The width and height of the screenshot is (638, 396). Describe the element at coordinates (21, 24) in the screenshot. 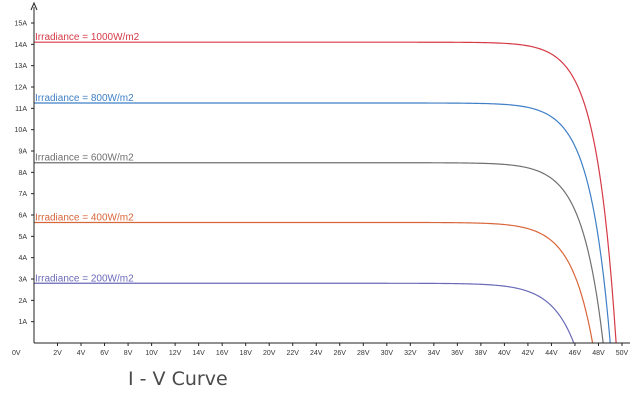

I see `y-tick-label: 15A` at that location.